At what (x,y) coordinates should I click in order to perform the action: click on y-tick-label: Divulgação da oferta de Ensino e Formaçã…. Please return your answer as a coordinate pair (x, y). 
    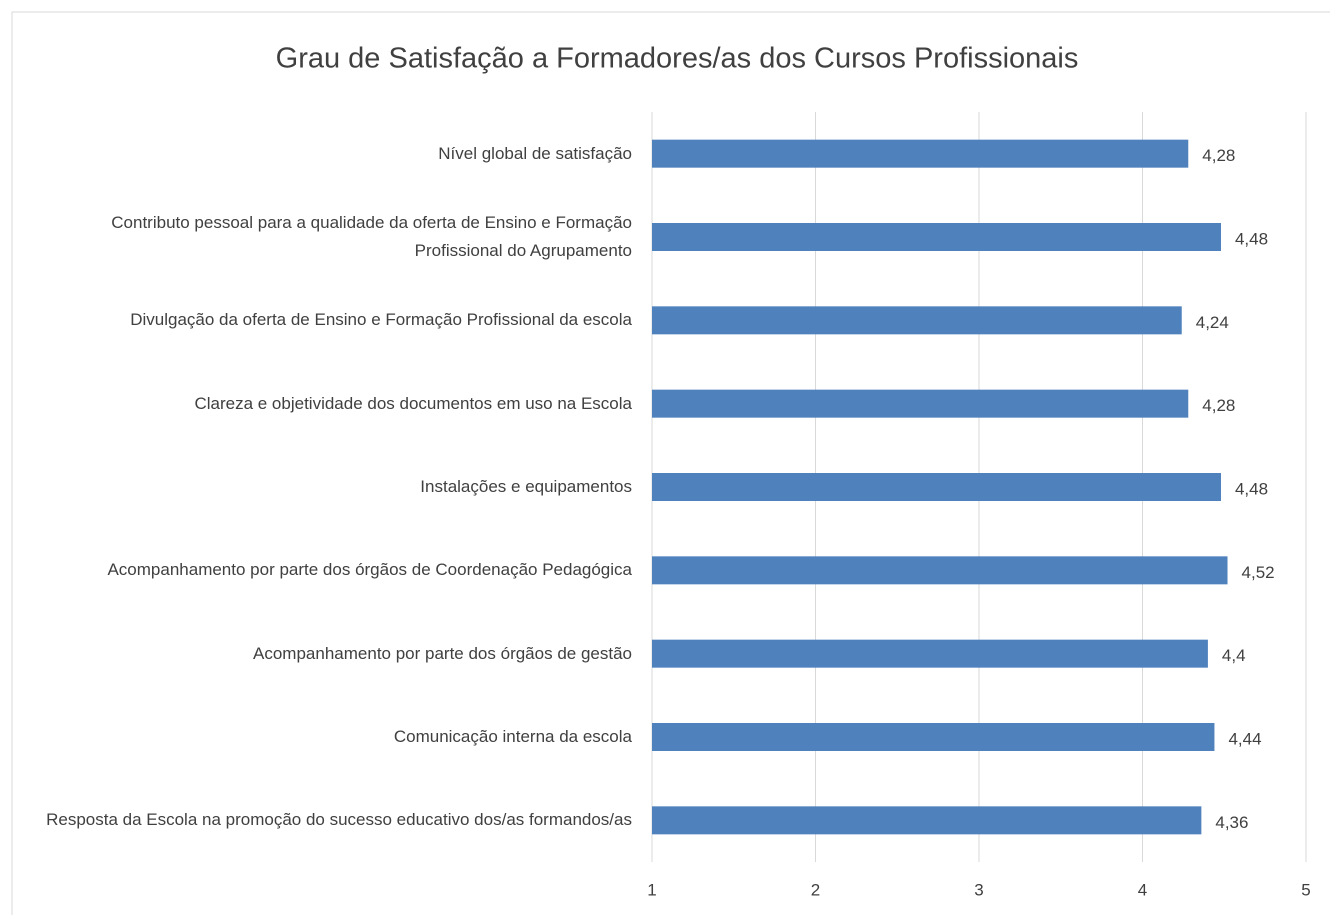
    Looking at the image, I should click on (381, 320).